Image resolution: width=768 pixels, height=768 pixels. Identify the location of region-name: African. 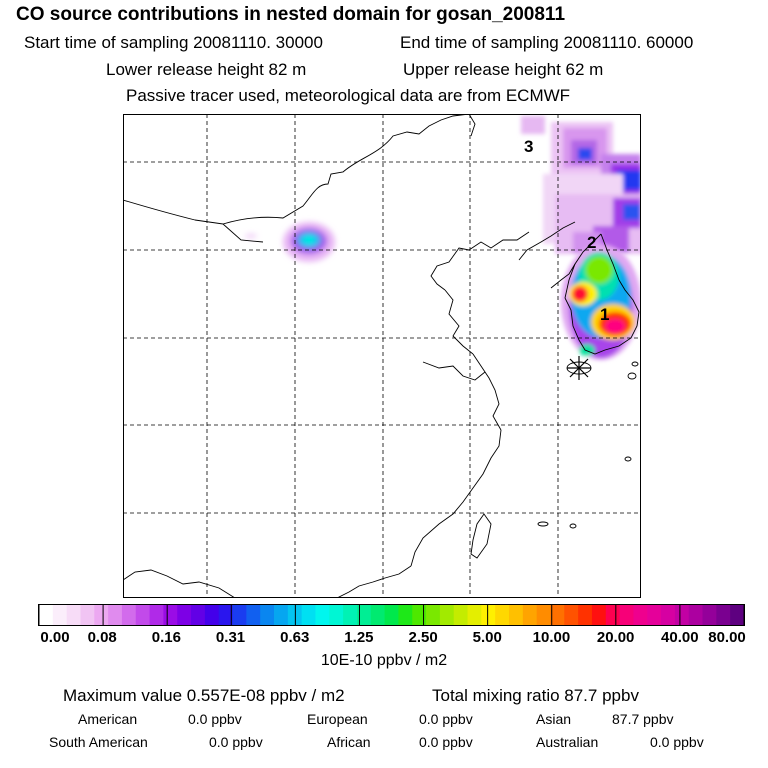
(349, 742).